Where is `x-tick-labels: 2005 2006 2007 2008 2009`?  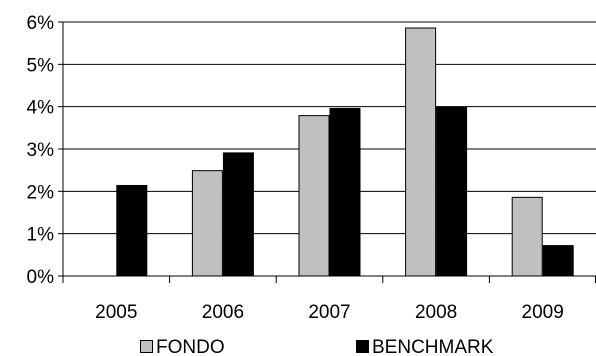 x-tick-labels: 2005 2006 2007 2008 2009 is located at coordinates (329, 312).